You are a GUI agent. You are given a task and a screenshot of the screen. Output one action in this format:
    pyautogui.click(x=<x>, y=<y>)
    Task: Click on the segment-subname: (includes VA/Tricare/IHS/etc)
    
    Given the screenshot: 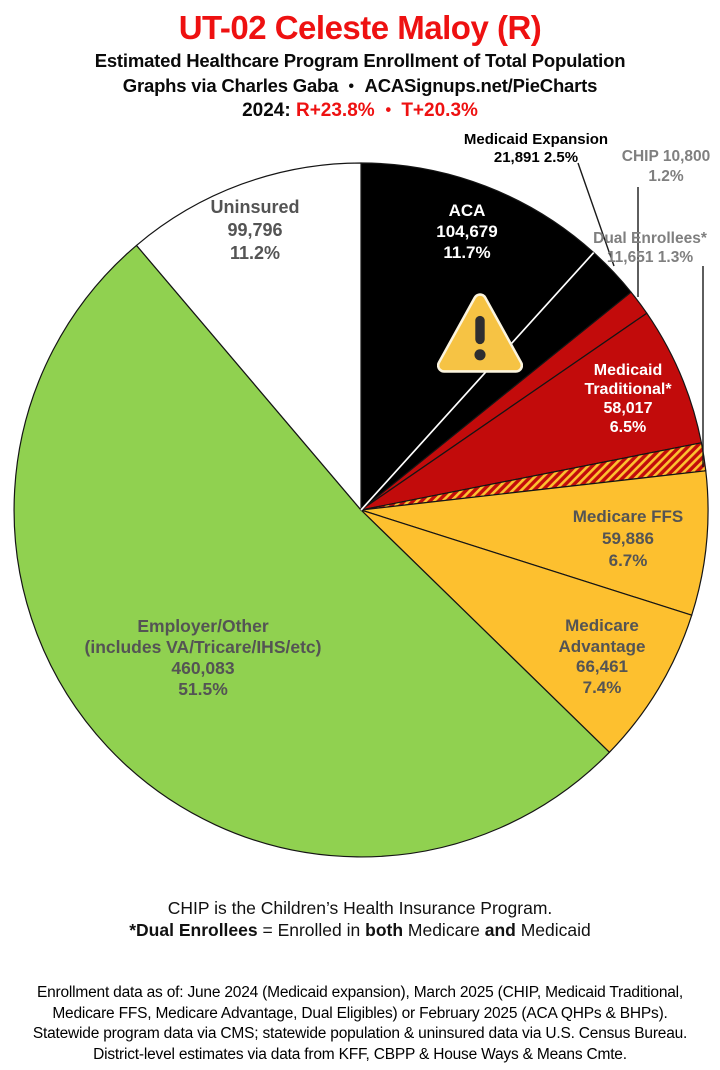 What is the action you would take?
    pyautogui.click(x=203, y=647)
    